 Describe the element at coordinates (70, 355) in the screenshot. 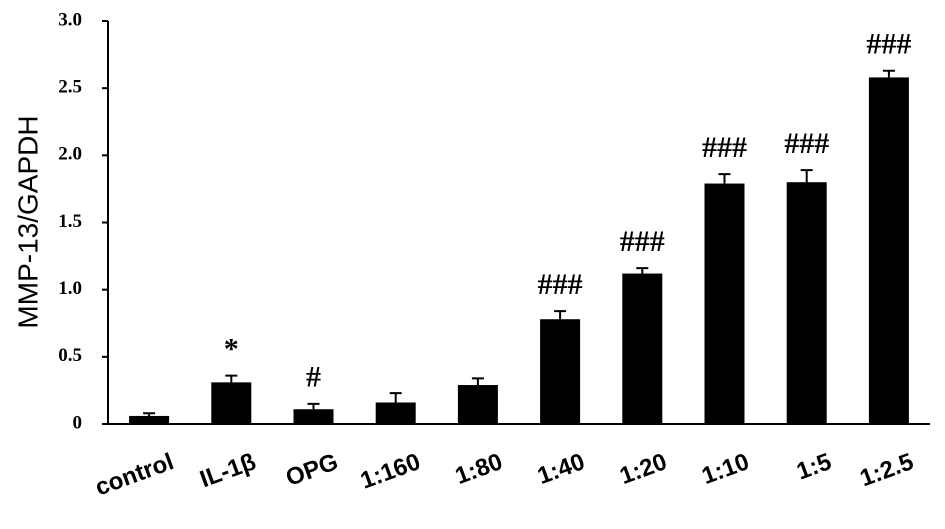

I see `y-tick-label: 0.5` at that location.